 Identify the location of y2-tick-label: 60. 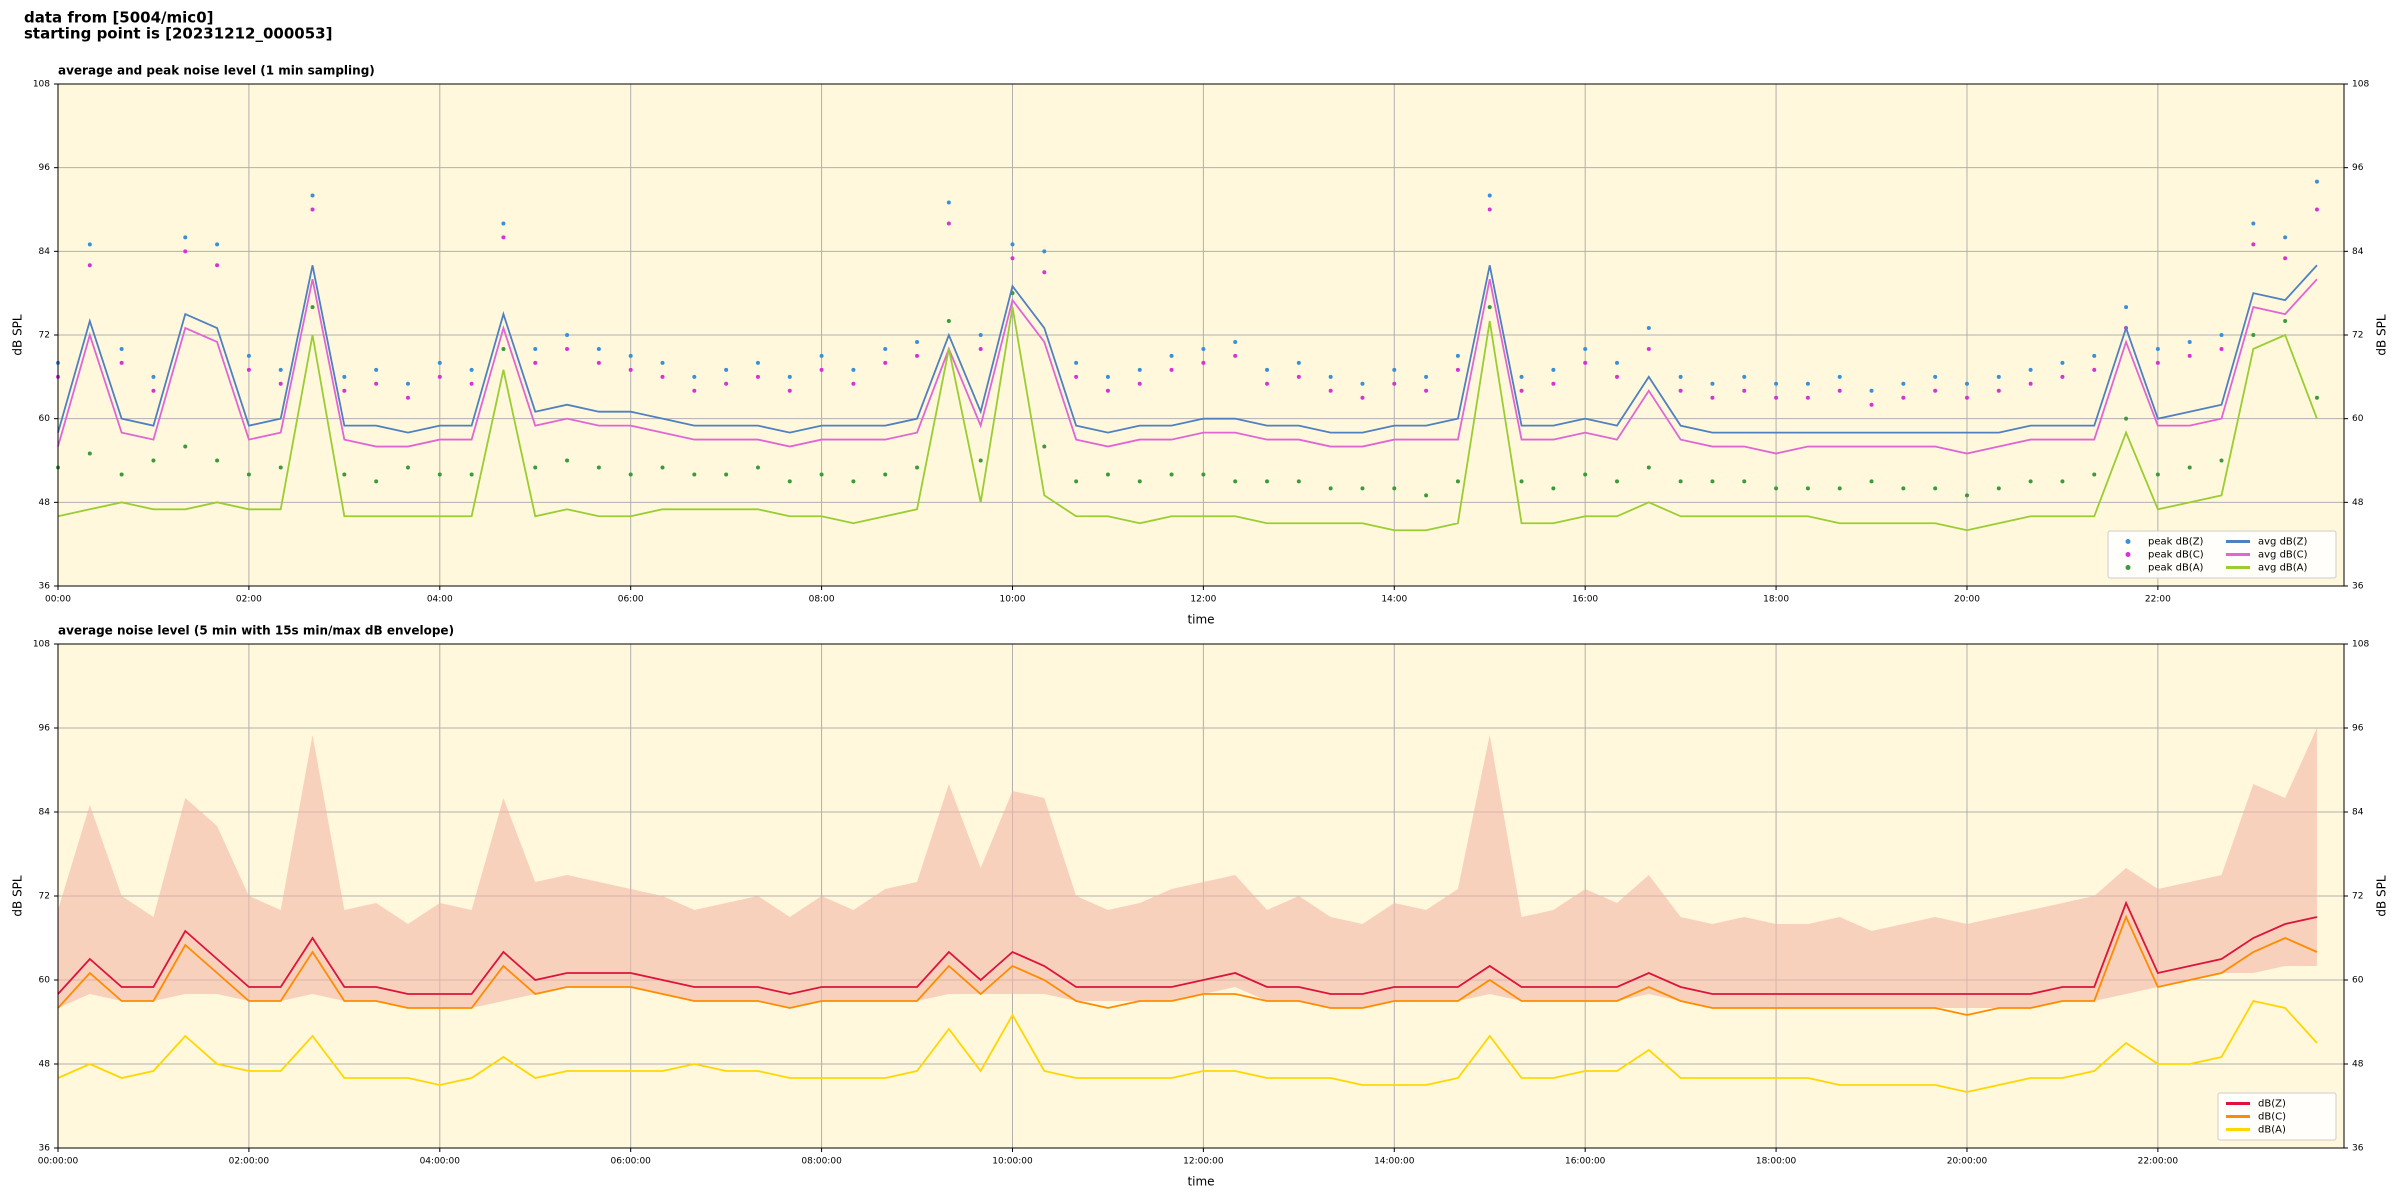
(2358, 419).